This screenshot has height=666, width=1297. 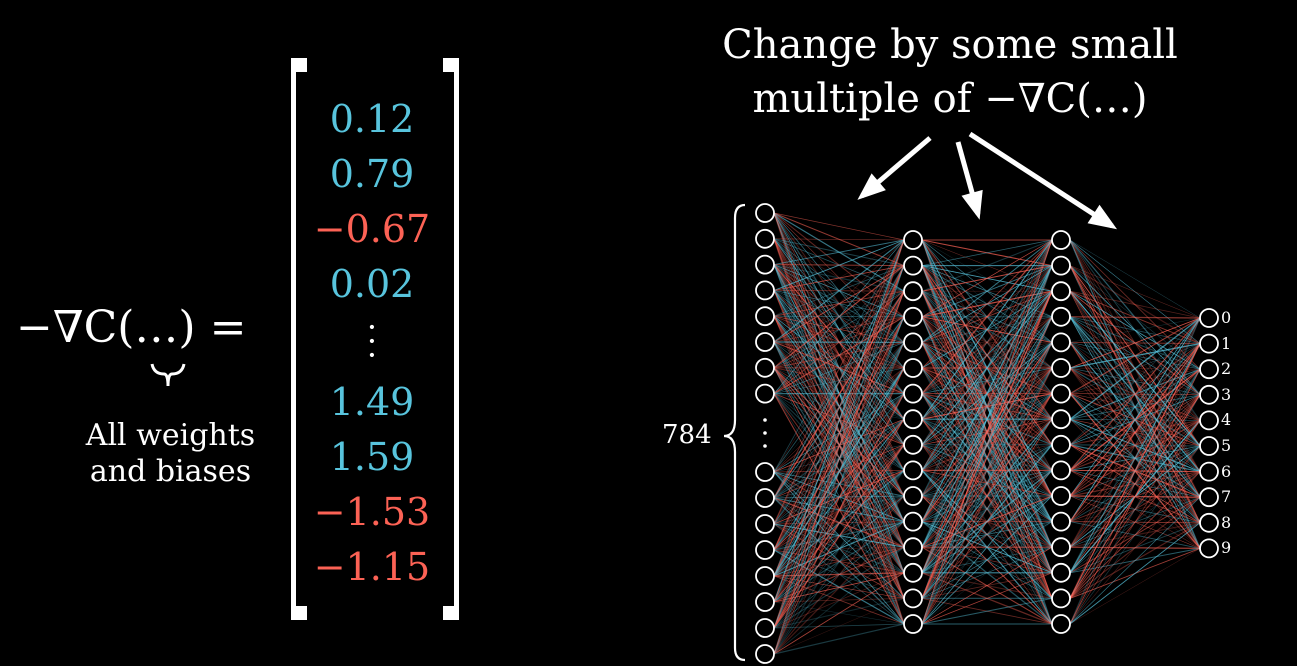 I want to click on input-layer, so click(x=765, y=433).